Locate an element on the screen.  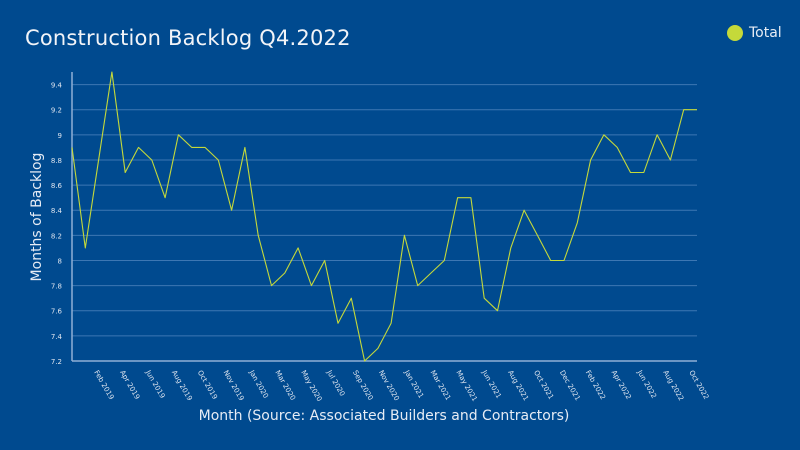
x-tick-label: Aug 2019 is located at coordinates (182, 385).